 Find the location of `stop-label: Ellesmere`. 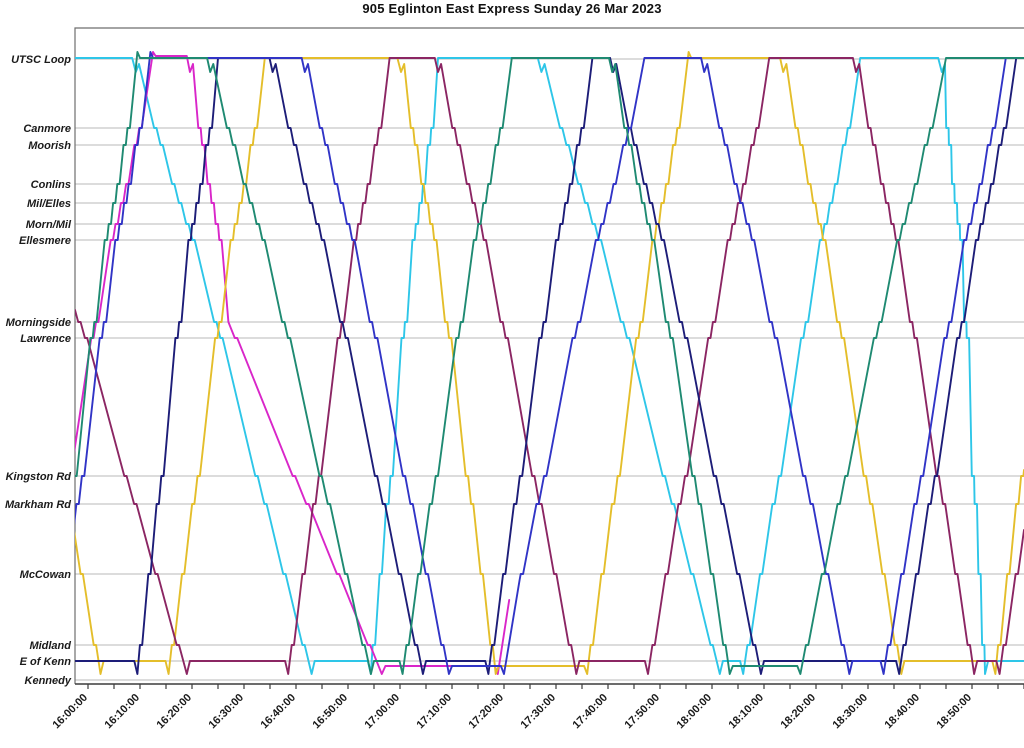

stop-label: Ellesmere is located at coordinates (45, 241).